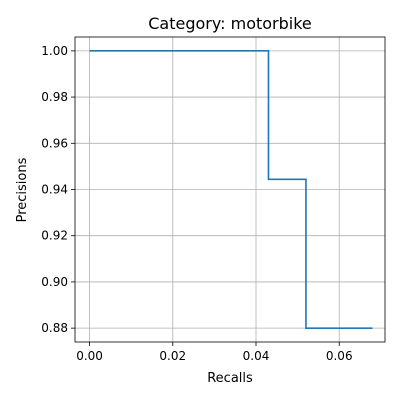 The width and height of the screenshot is (400, 400). I want to click on x-tick-label: 0.02, so click(172, 356).